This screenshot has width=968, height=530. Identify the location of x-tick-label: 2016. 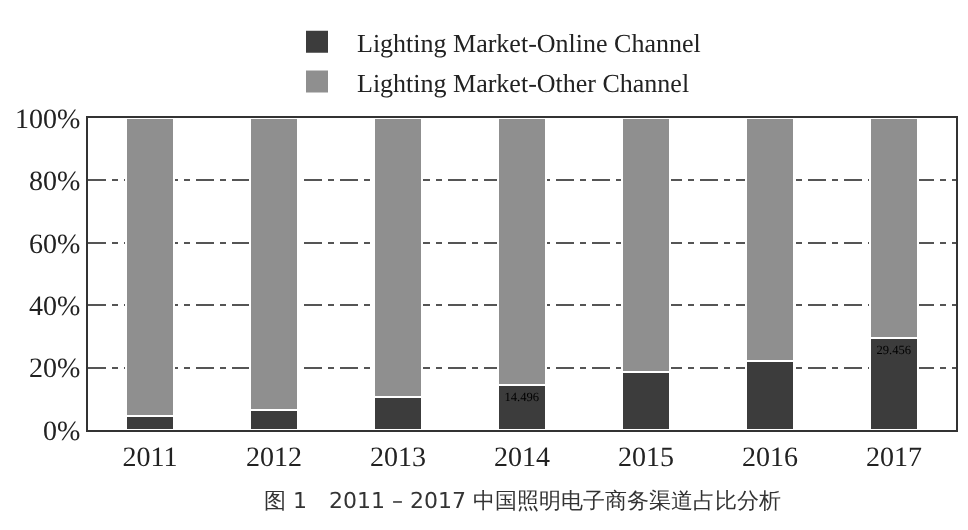
(770, 458).